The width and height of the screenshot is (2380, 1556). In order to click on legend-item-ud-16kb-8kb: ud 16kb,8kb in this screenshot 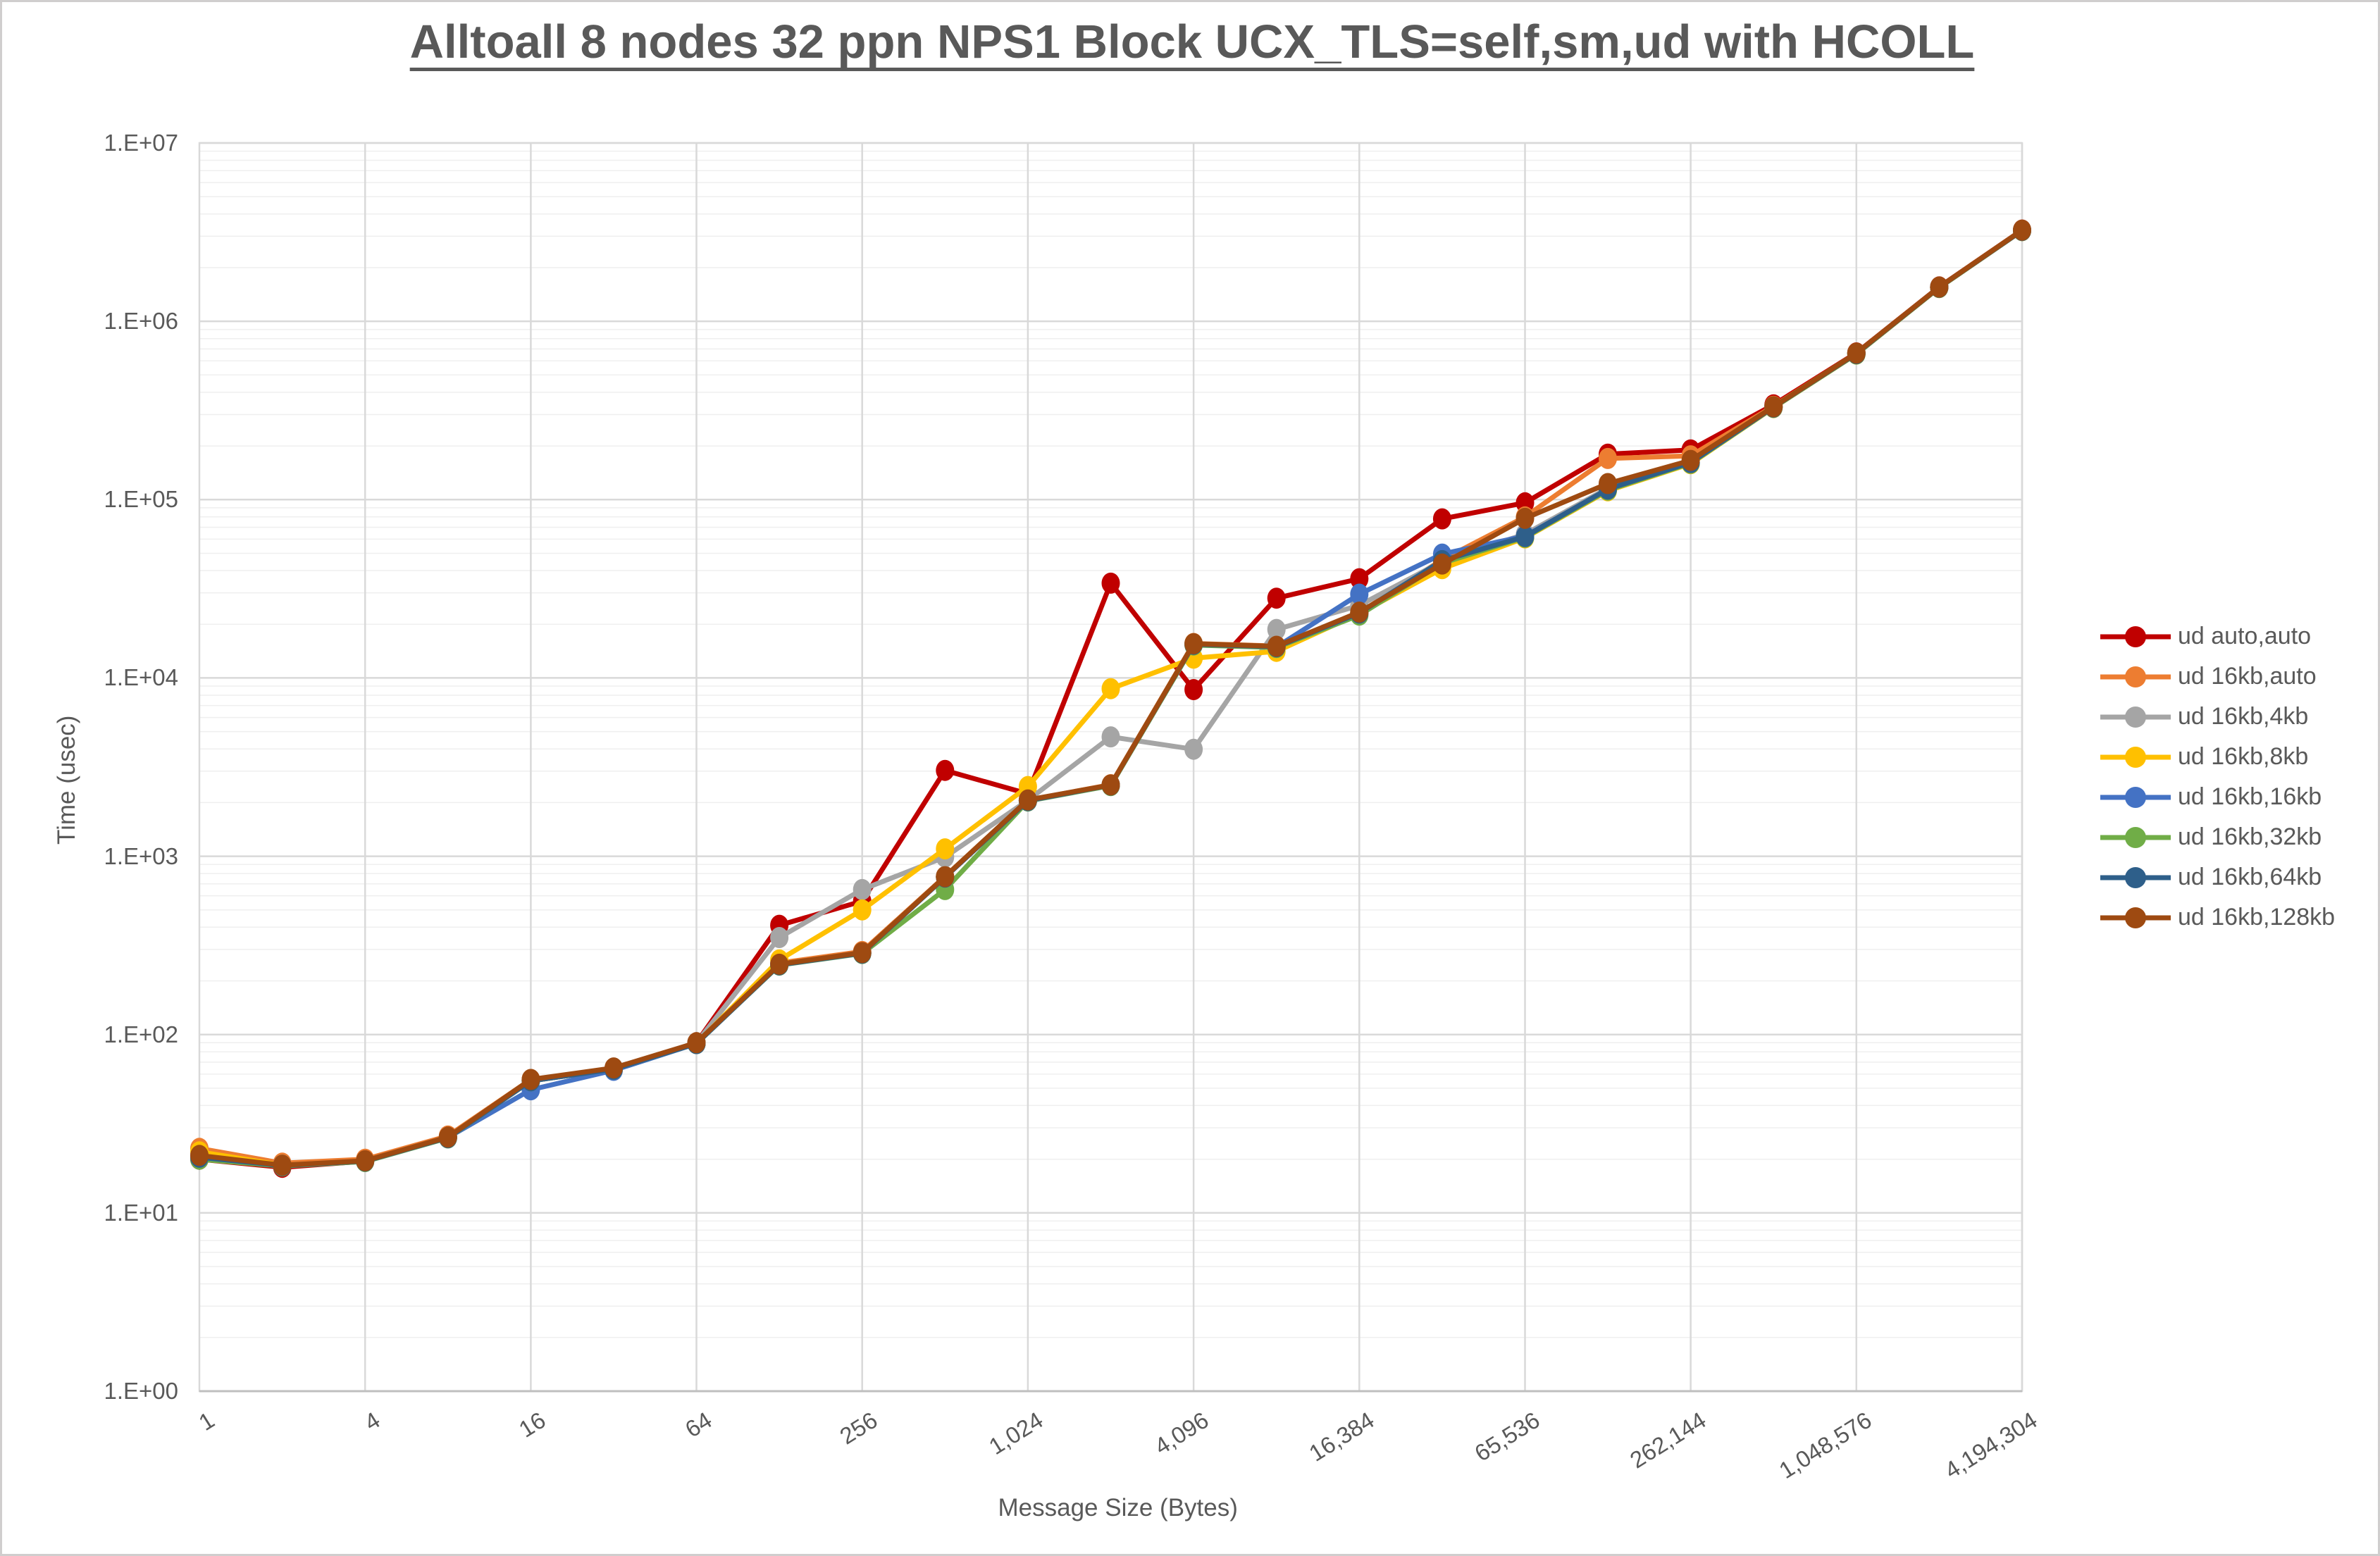, I will do `click(2239, 757)`.